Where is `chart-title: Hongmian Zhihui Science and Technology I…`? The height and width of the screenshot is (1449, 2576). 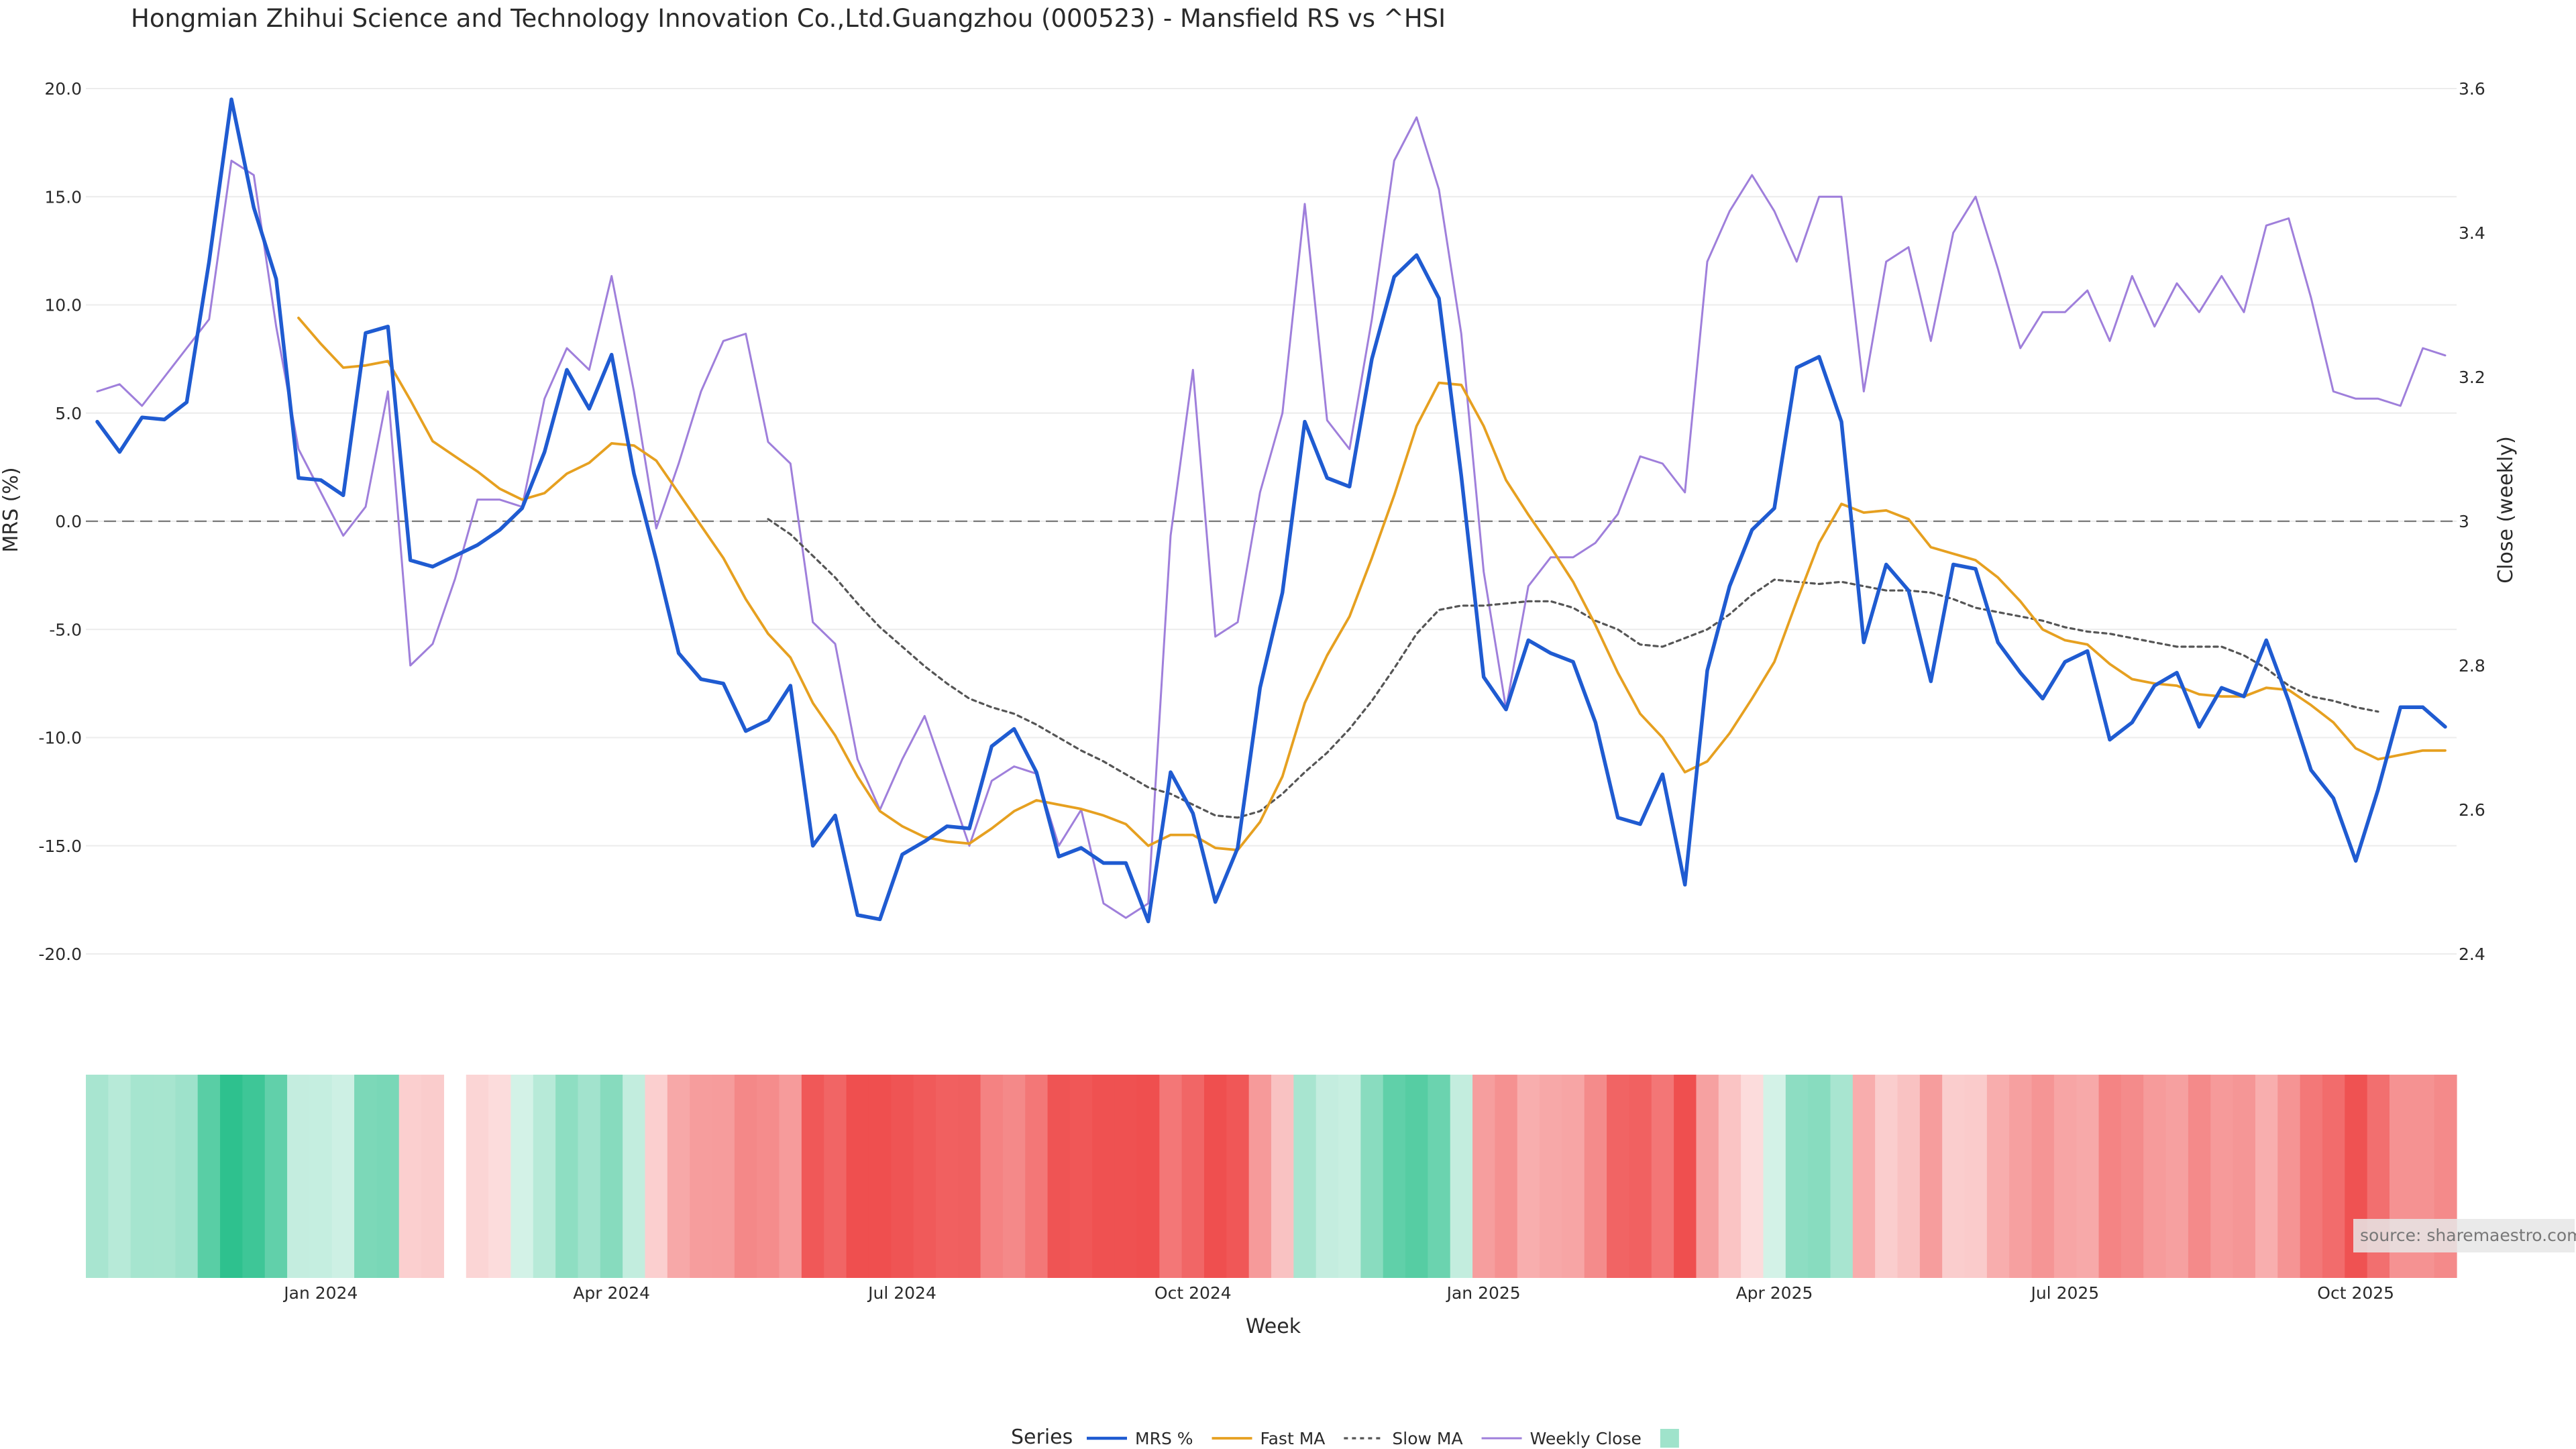 chart-title: Hongmian Zhihui Science and Technology I… is located at coordinates (788, 18).